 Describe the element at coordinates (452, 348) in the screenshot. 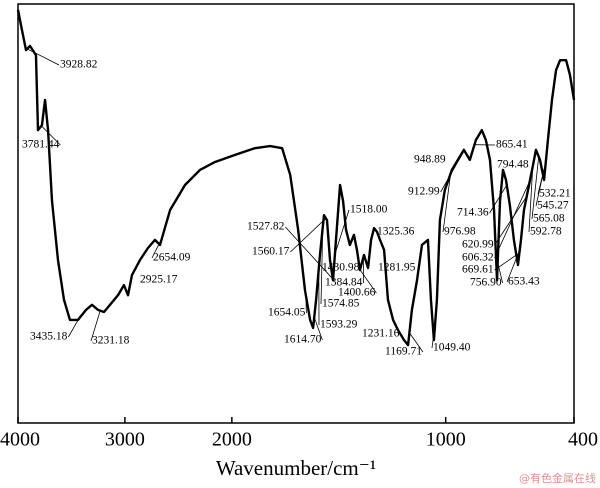

I see `peak-label: 1049.40` at that location.